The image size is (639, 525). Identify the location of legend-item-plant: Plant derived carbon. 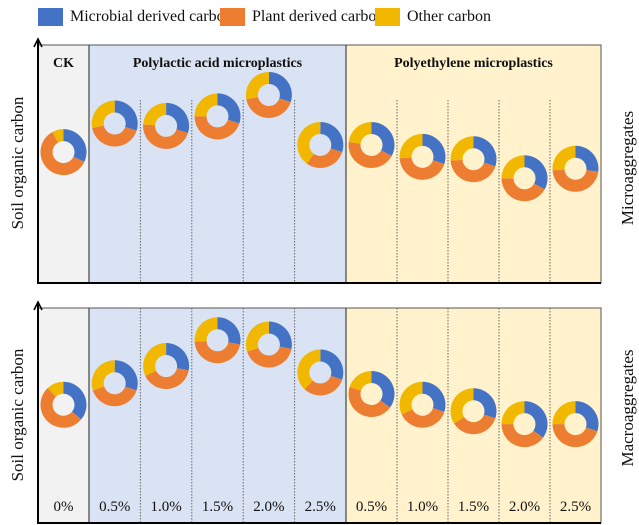
(302, 17).